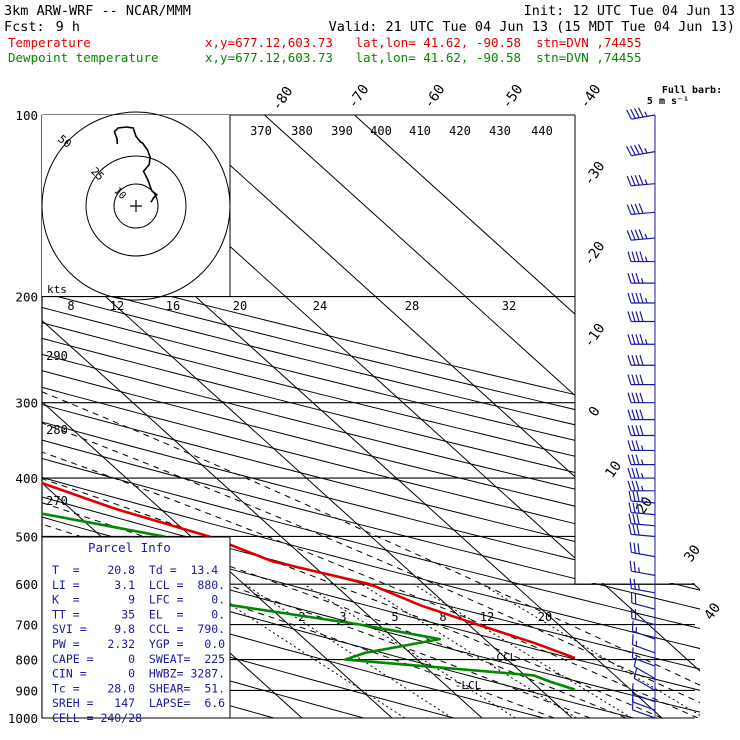 The width and height of the screenshot is (740, 740). Describe the element at coordinates (117, 306) in the screenshot. I see `hodo-speed-label: 12` at that location.